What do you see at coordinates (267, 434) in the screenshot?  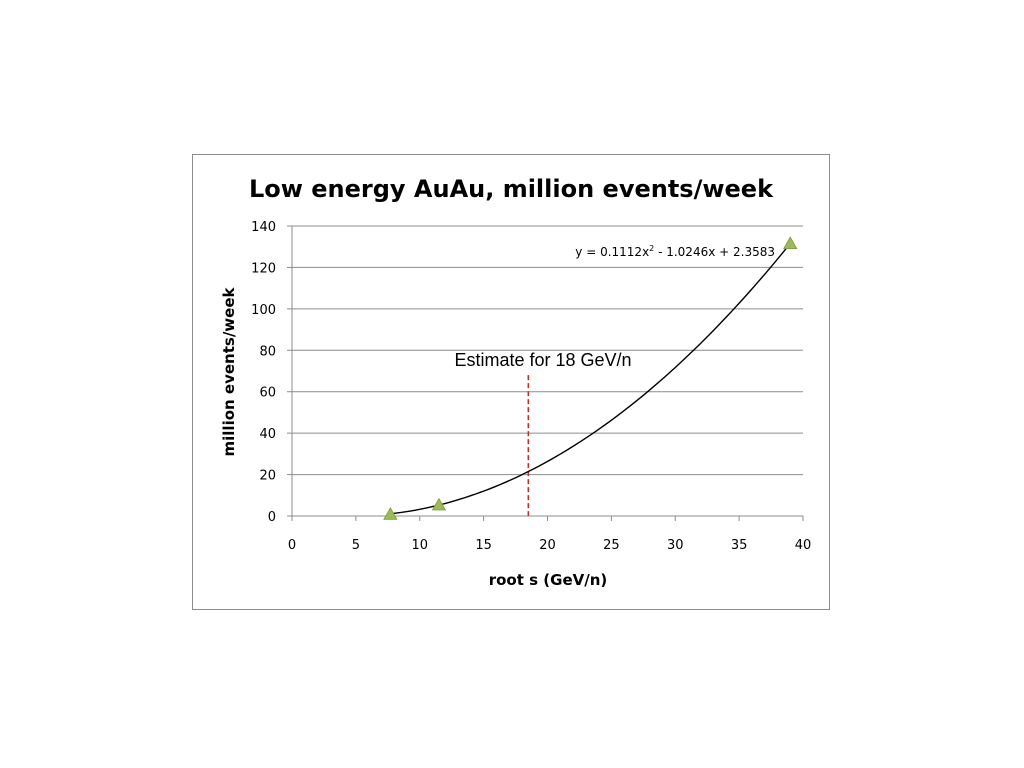 I see `y-tick-label: 40` at bounding box center [267, 434].